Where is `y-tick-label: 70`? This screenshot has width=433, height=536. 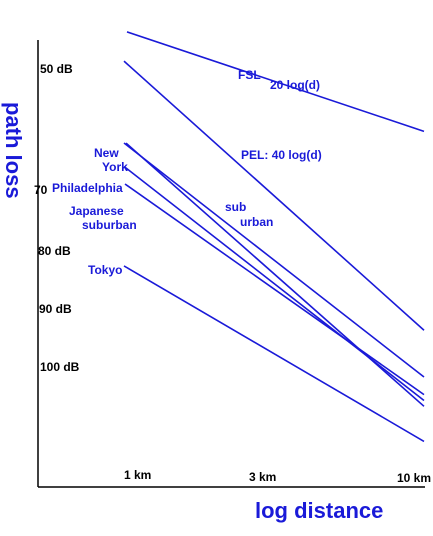 y-tick-label: 70 is located at coordinates (41, 190).